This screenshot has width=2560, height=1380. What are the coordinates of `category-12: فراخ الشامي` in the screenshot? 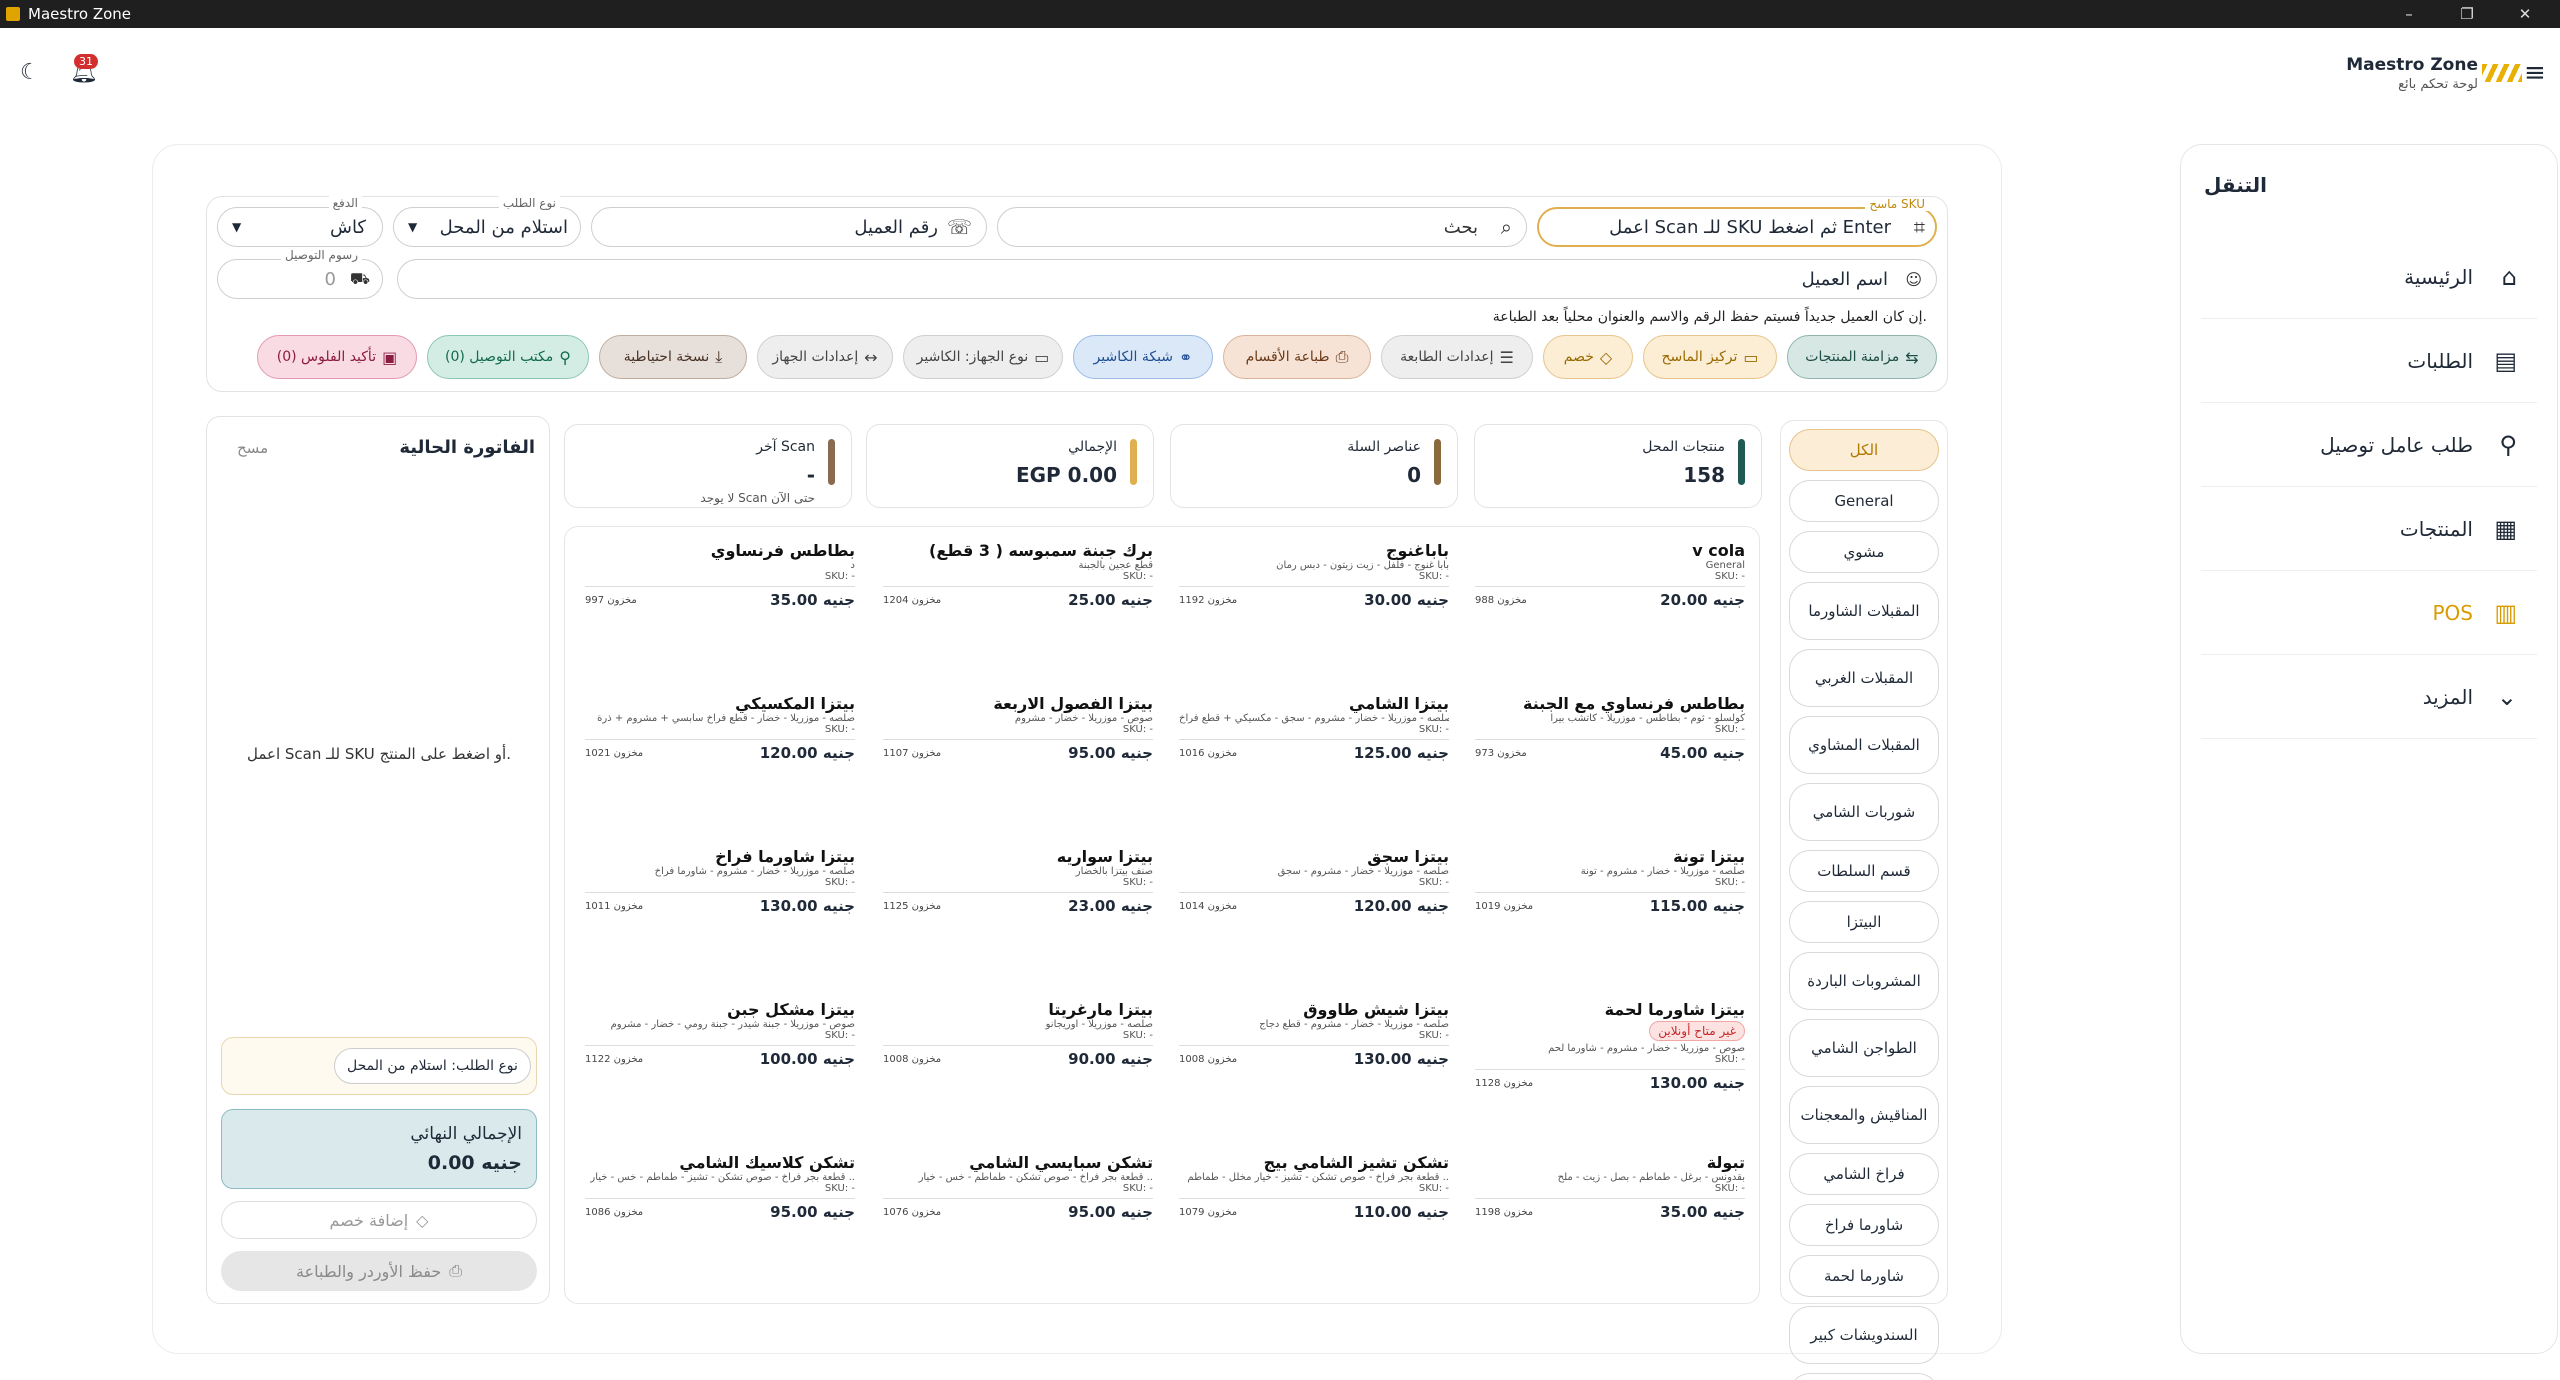 It's located at (1864, 1174).